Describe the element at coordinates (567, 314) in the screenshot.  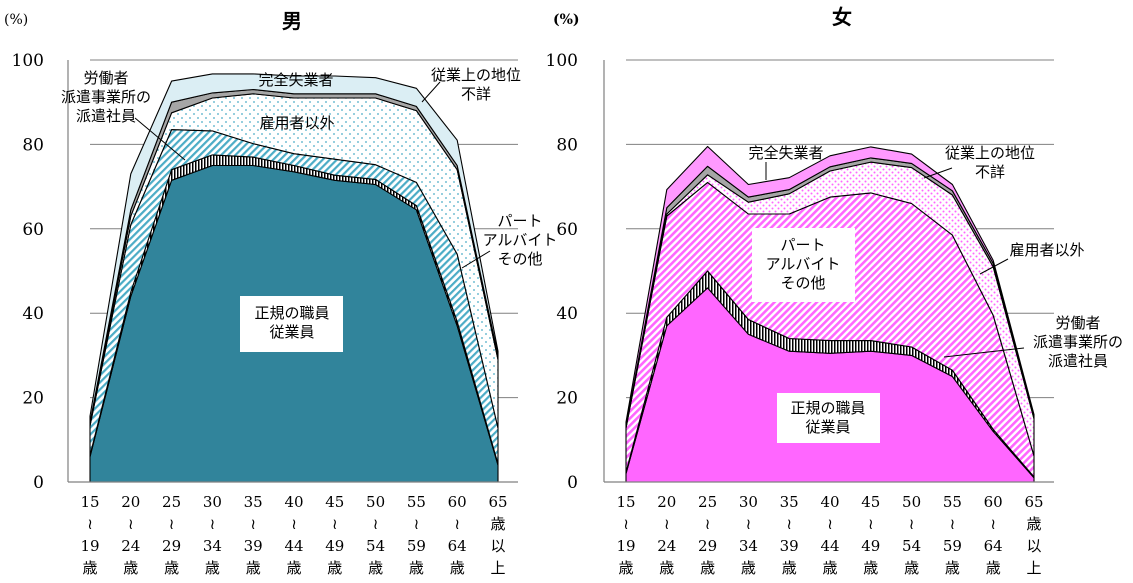
I see `female-y-tick-label: 40` at that location.